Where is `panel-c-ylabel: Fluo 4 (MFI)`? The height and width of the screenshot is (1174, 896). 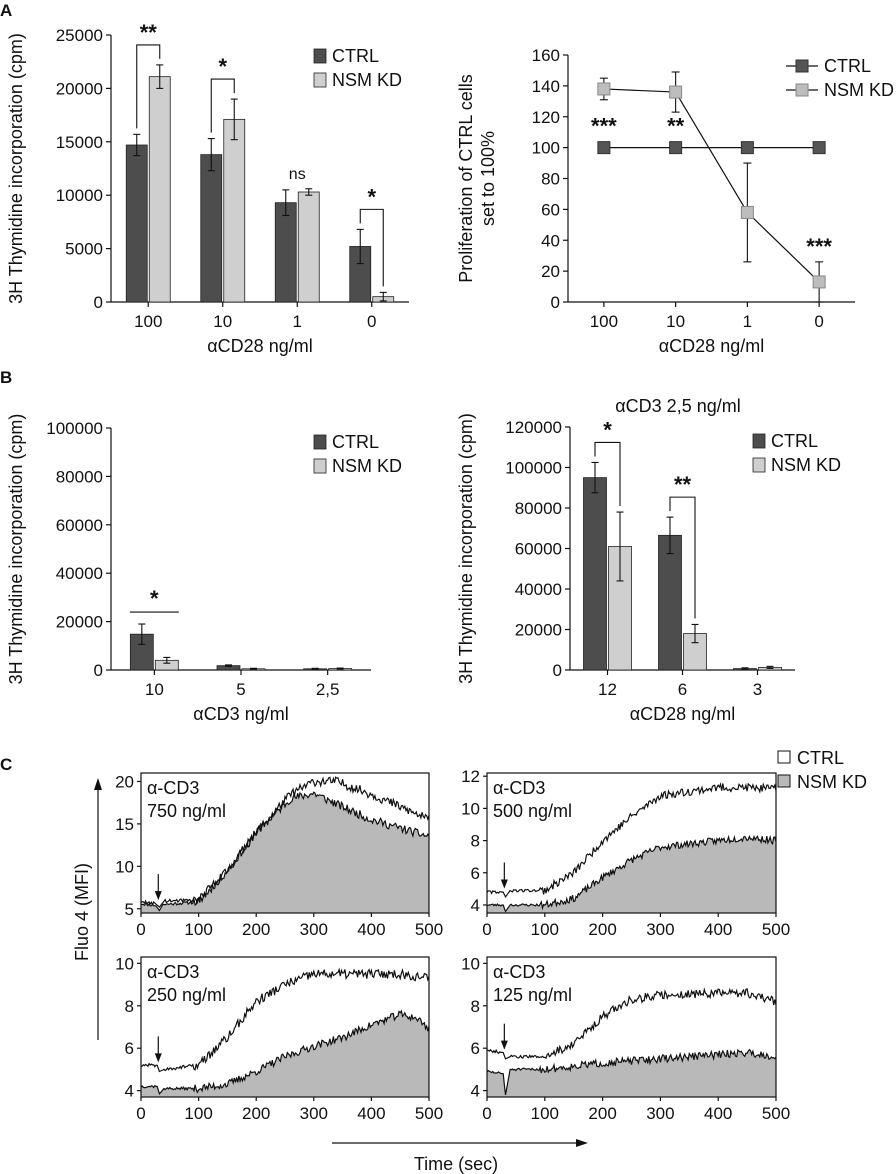 panel-c-ylabel: Fluo 4 (MFI) is located at coordinates (82, 912).